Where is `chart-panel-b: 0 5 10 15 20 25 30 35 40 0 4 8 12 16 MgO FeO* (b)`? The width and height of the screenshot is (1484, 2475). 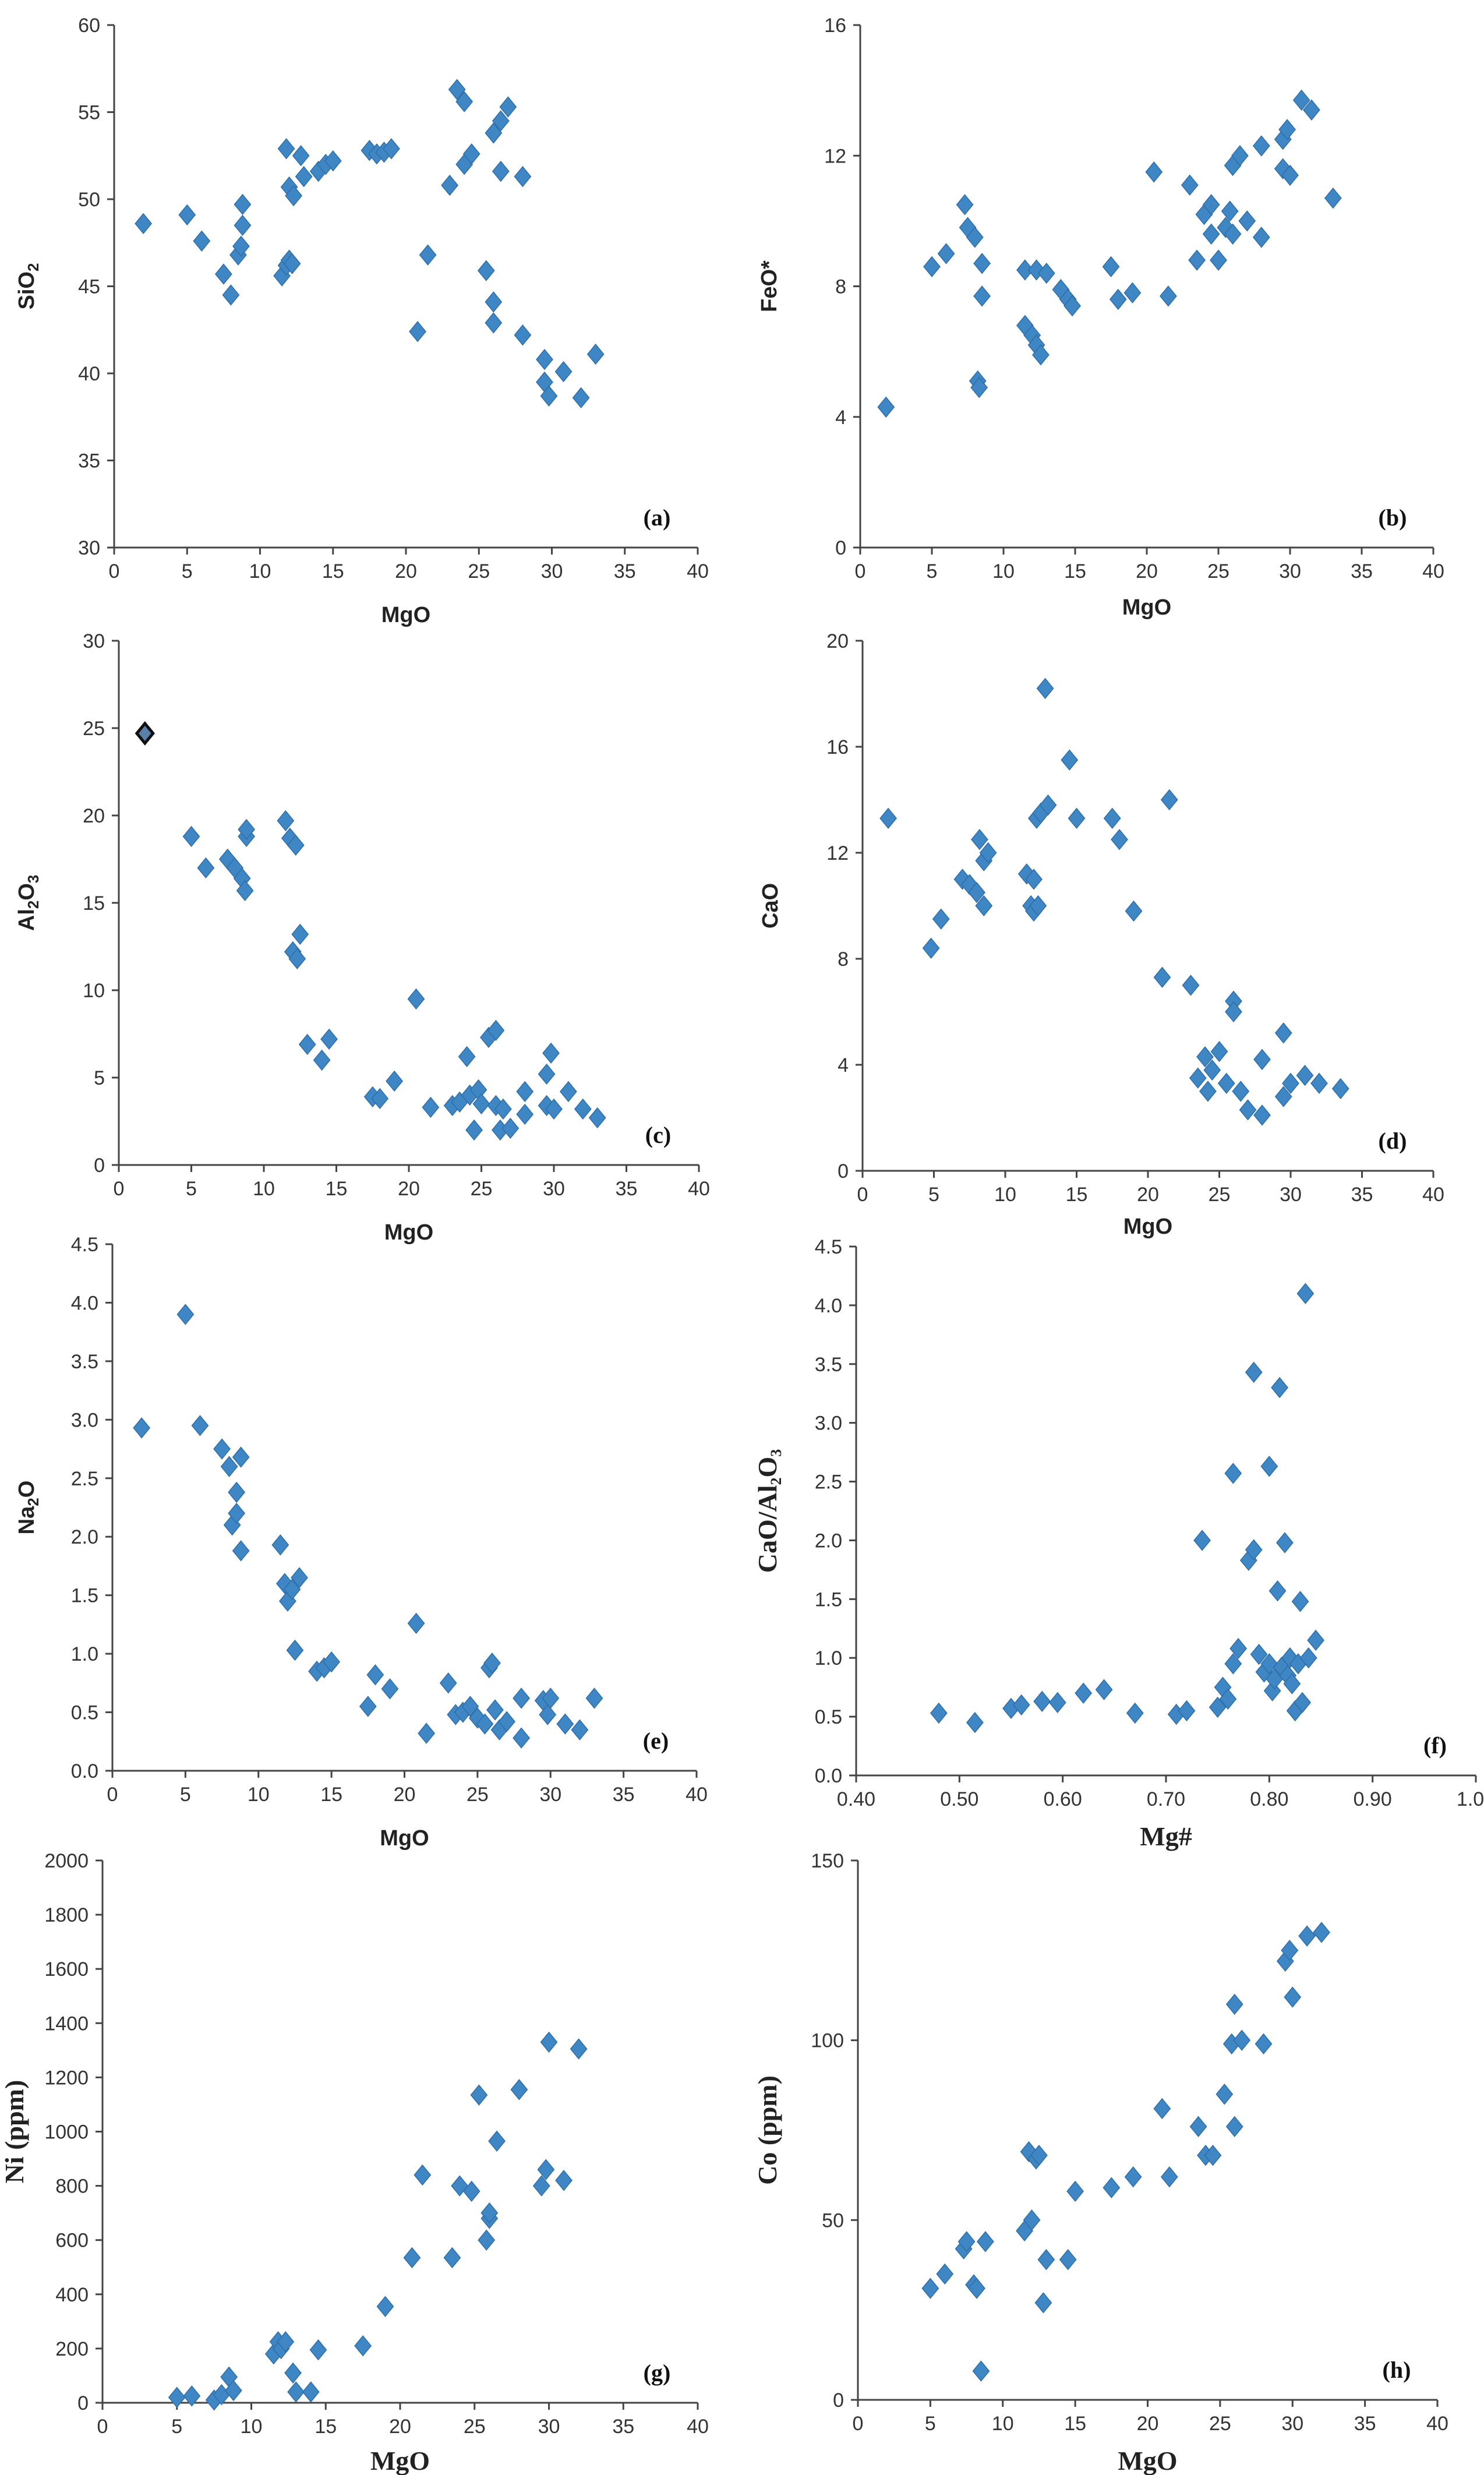
chart-panel-b: 0 5 10 15 20 25 30 35 40 0 4 8 12 16 MgO FeO* (b) is located at coordinates (1100, 317).